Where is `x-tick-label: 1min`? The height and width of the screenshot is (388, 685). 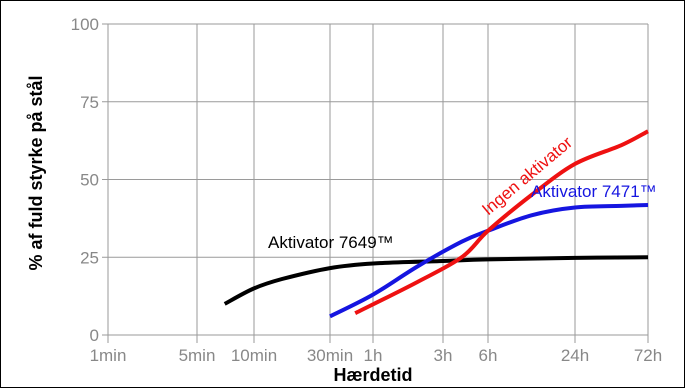 x-tick-label: 1min is located at coordinates (108, 355).